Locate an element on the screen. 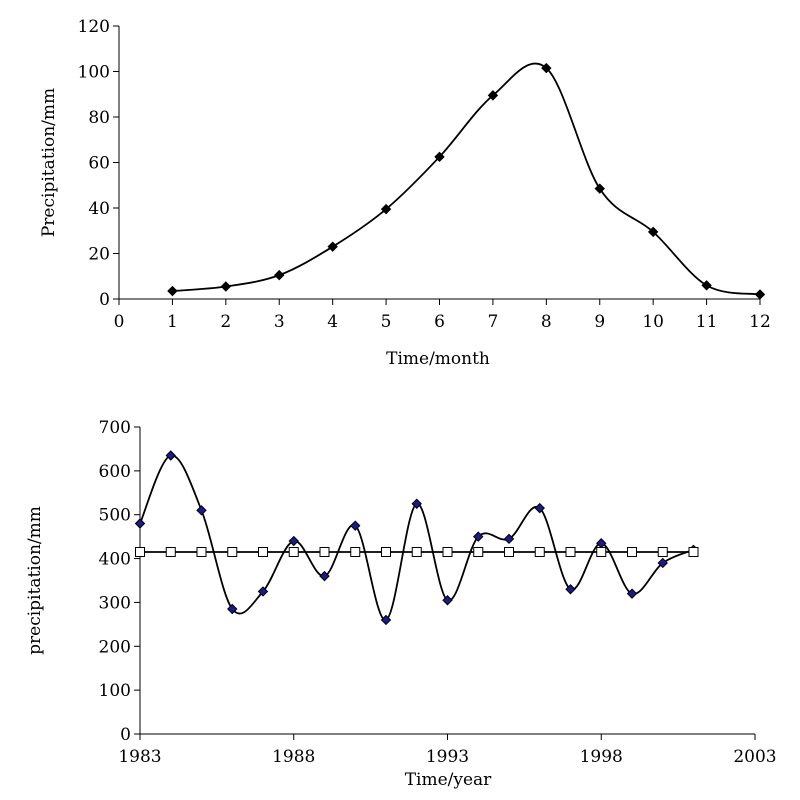  x-tick-label: 3 is located at coordinates (279, 322).